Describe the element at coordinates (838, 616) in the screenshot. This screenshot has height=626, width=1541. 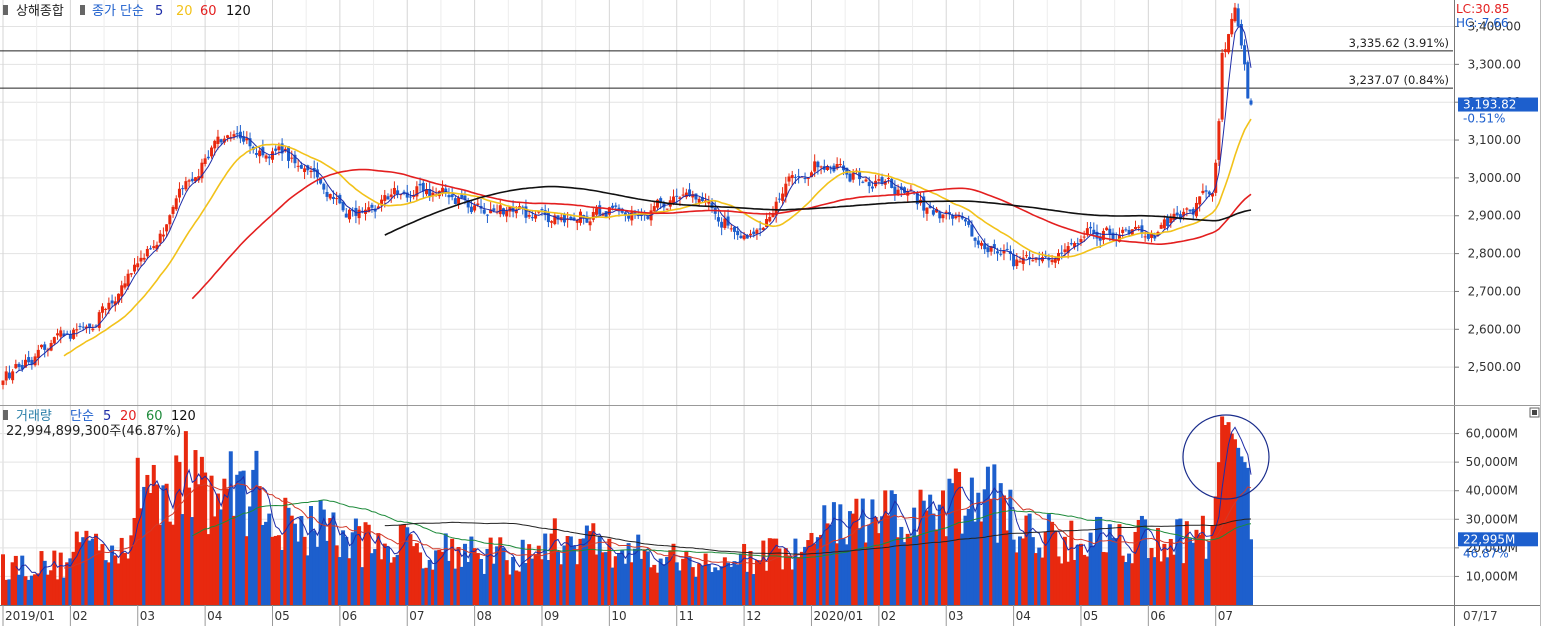
I see `month-label: 2020/01` at that location.